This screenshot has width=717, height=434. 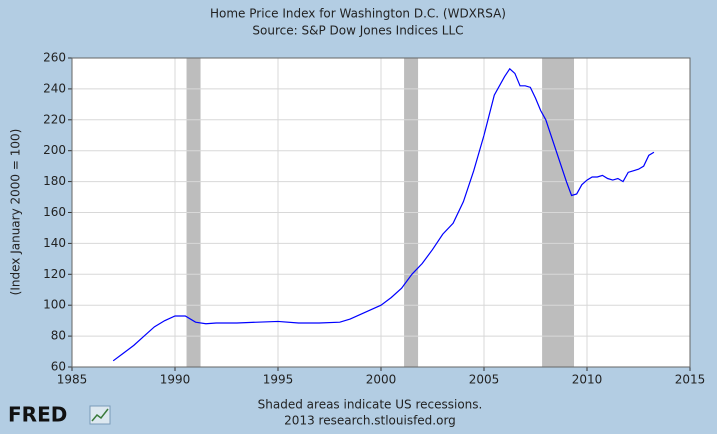 What do you see at coordinates (370, 405) in the screenshot?
I see `footnote: Shaded areas indicate US recessions.` at bounding box center [370, 405].